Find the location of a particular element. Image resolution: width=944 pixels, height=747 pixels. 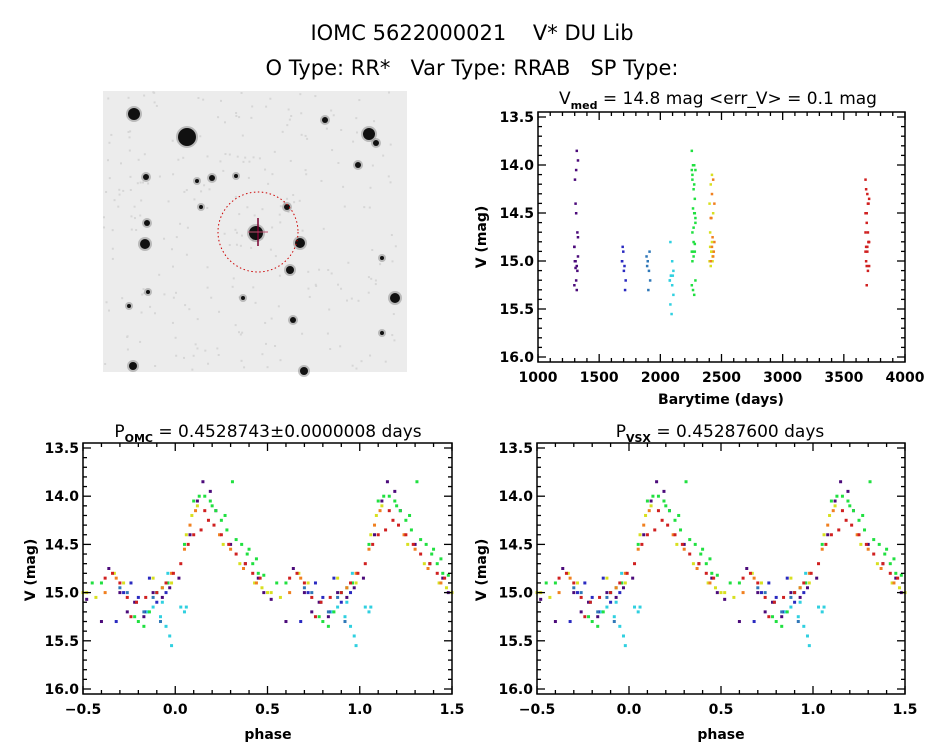

y-tick-label: 13.5 is located at coordinates (516, 118).